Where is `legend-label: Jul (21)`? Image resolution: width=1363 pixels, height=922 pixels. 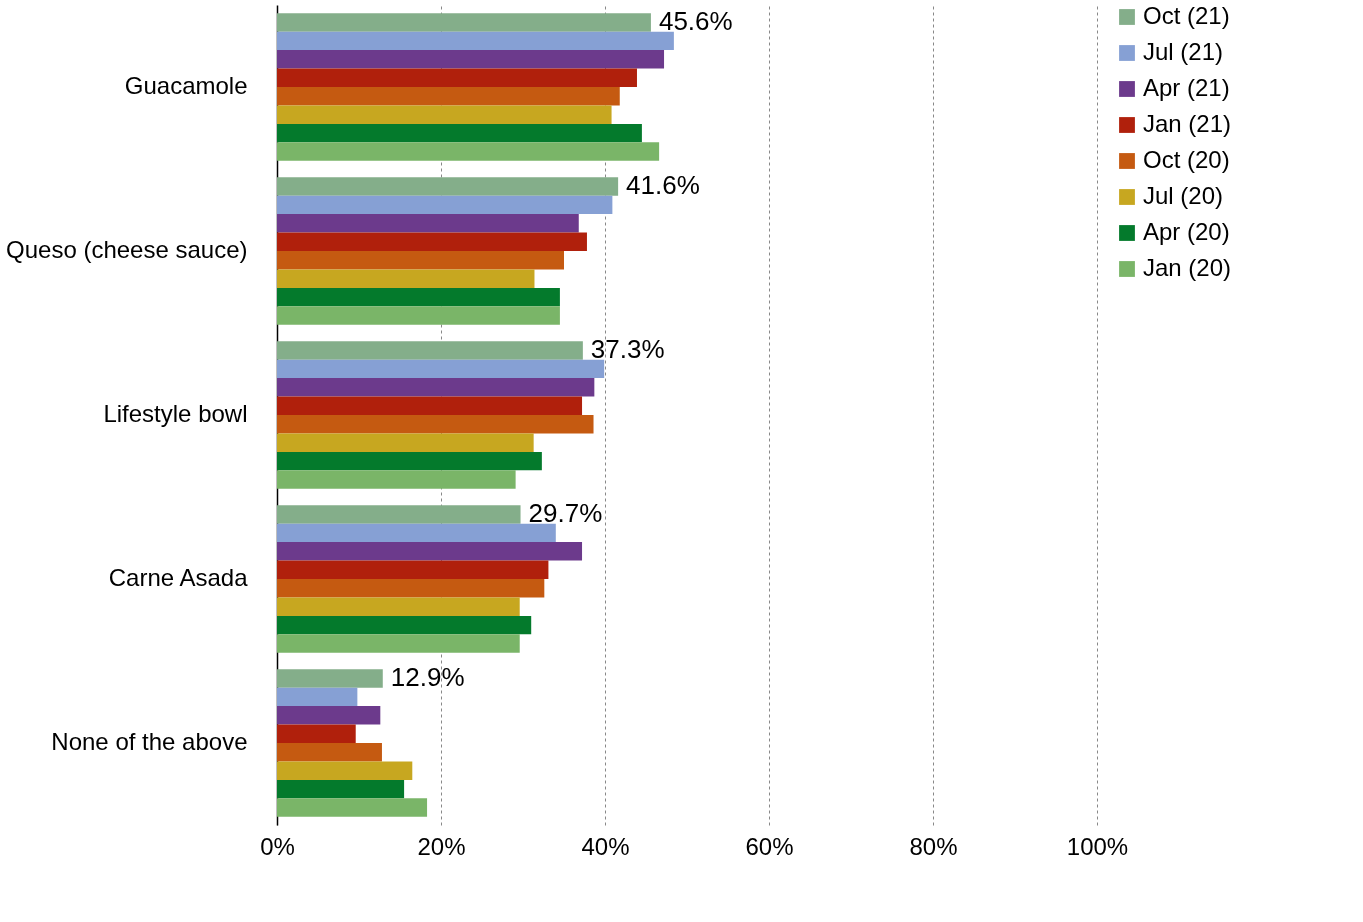 legend-label: Jul (21) is located at coordinates (1183, 51).